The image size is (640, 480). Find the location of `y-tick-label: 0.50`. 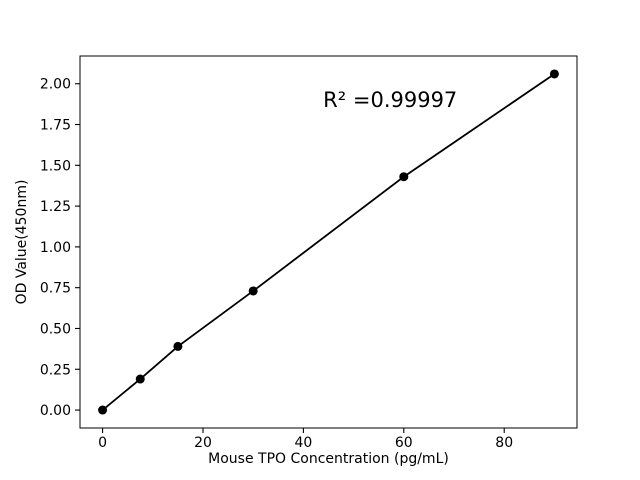

y-tick-label: 0.50 is located at coordinates (55, 329).